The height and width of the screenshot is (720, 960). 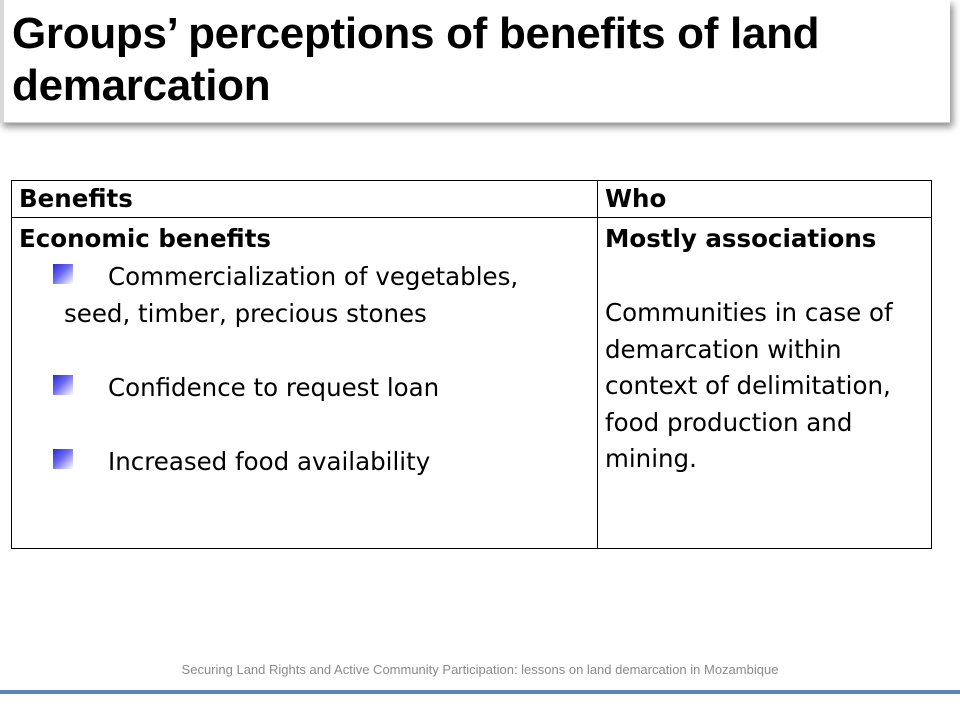 I want to click on section-title: Economic benefits, so click(x=145, y=238).